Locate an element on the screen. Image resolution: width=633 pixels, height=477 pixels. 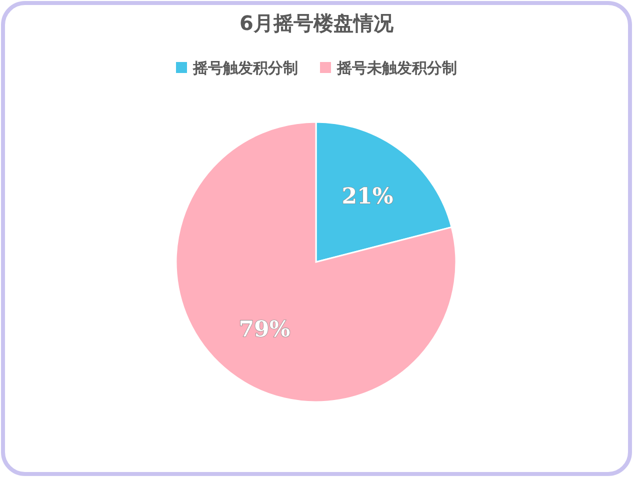
legend-label: 摇号未触发积分制 is located at coordinates (396, 68).